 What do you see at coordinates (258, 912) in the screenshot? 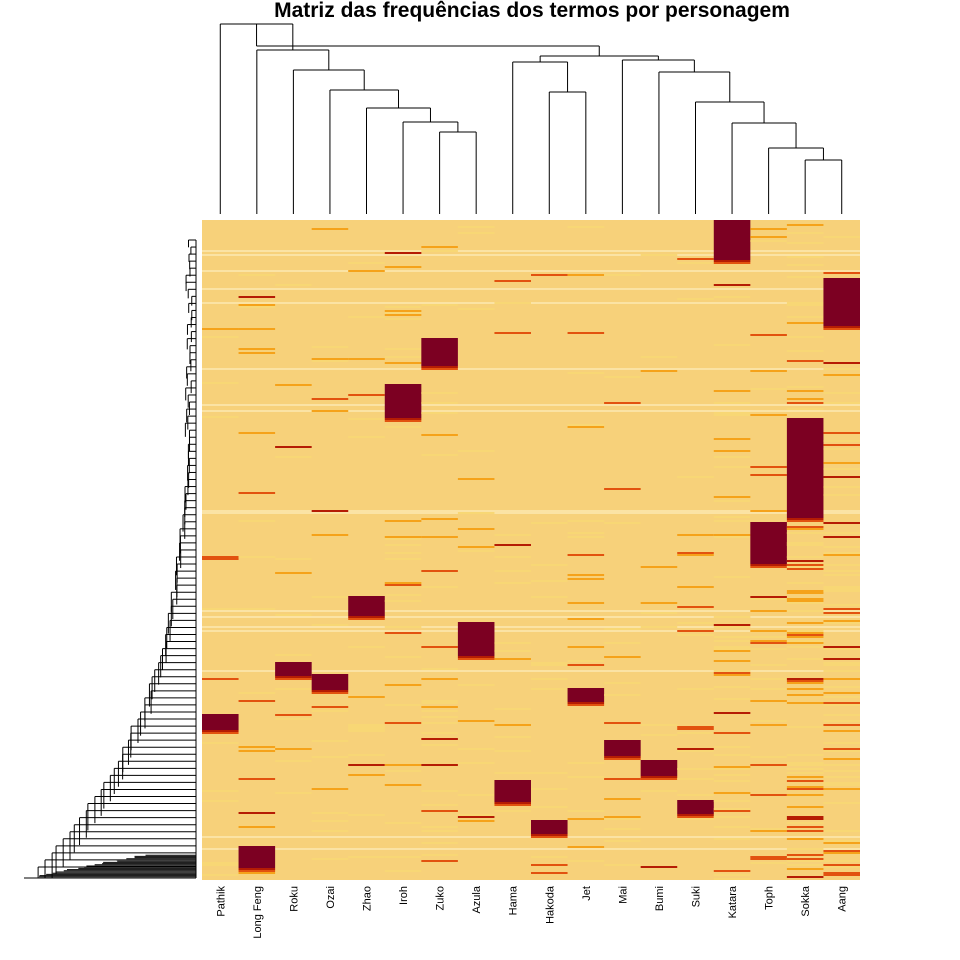
I see `column-label-long-feng: Long Feng` at bounding box center [258, 912].